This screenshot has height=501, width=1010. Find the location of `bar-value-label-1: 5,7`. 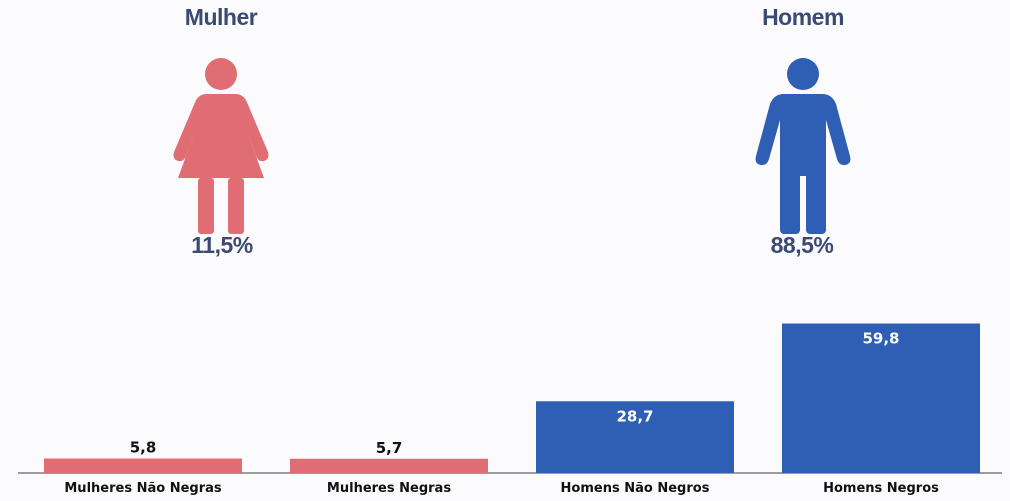

bar-value-label-1: 5,7 is located at coordinates (389, 448).